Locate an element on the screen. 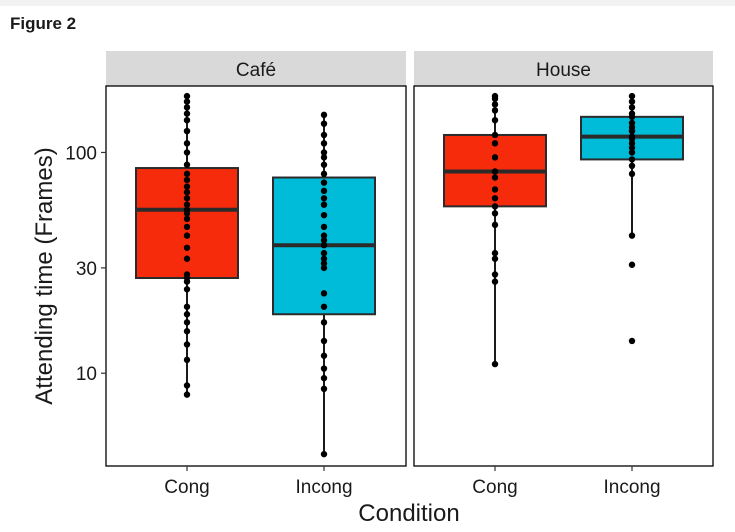 The image size is (735, 532). panel-strip is located at coordinates (256, 68).